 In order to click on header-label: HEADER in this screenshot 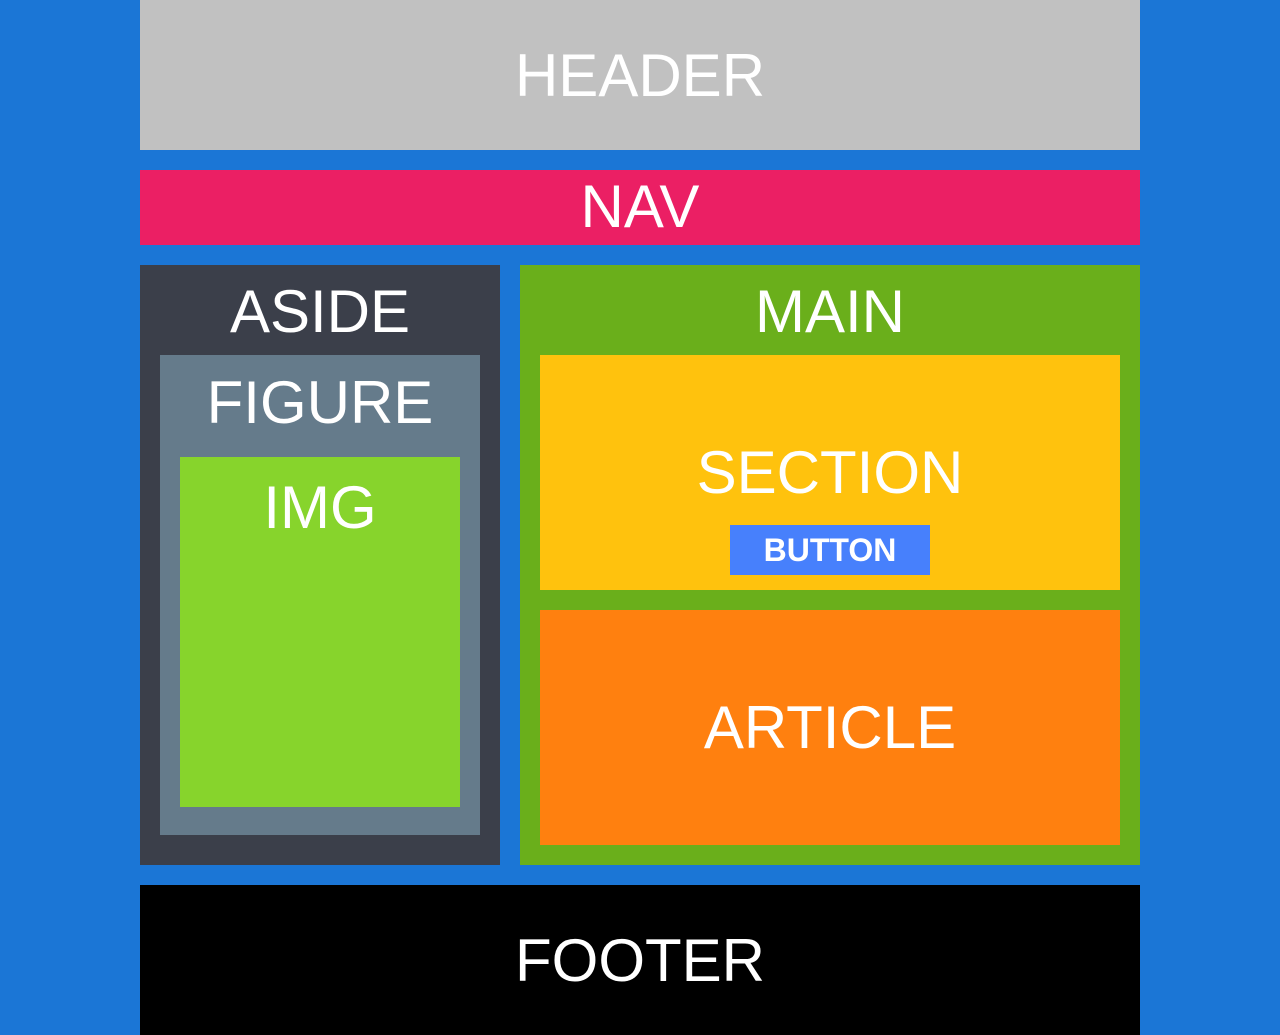, I will do `click(640, 75)`.